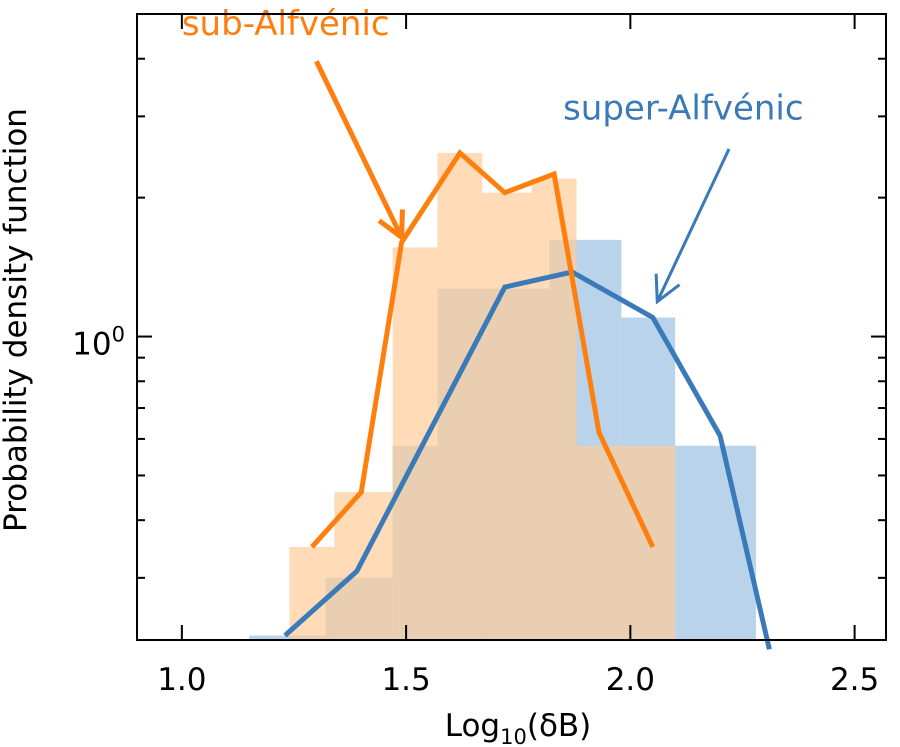 This screenshot has height=747, width=900. What do you see at coordinates (286, 24) in the screenshot?
I see `sub-alfv-nic-annotation-text: sub-Alfvénic` at bounding box center [286, 24].